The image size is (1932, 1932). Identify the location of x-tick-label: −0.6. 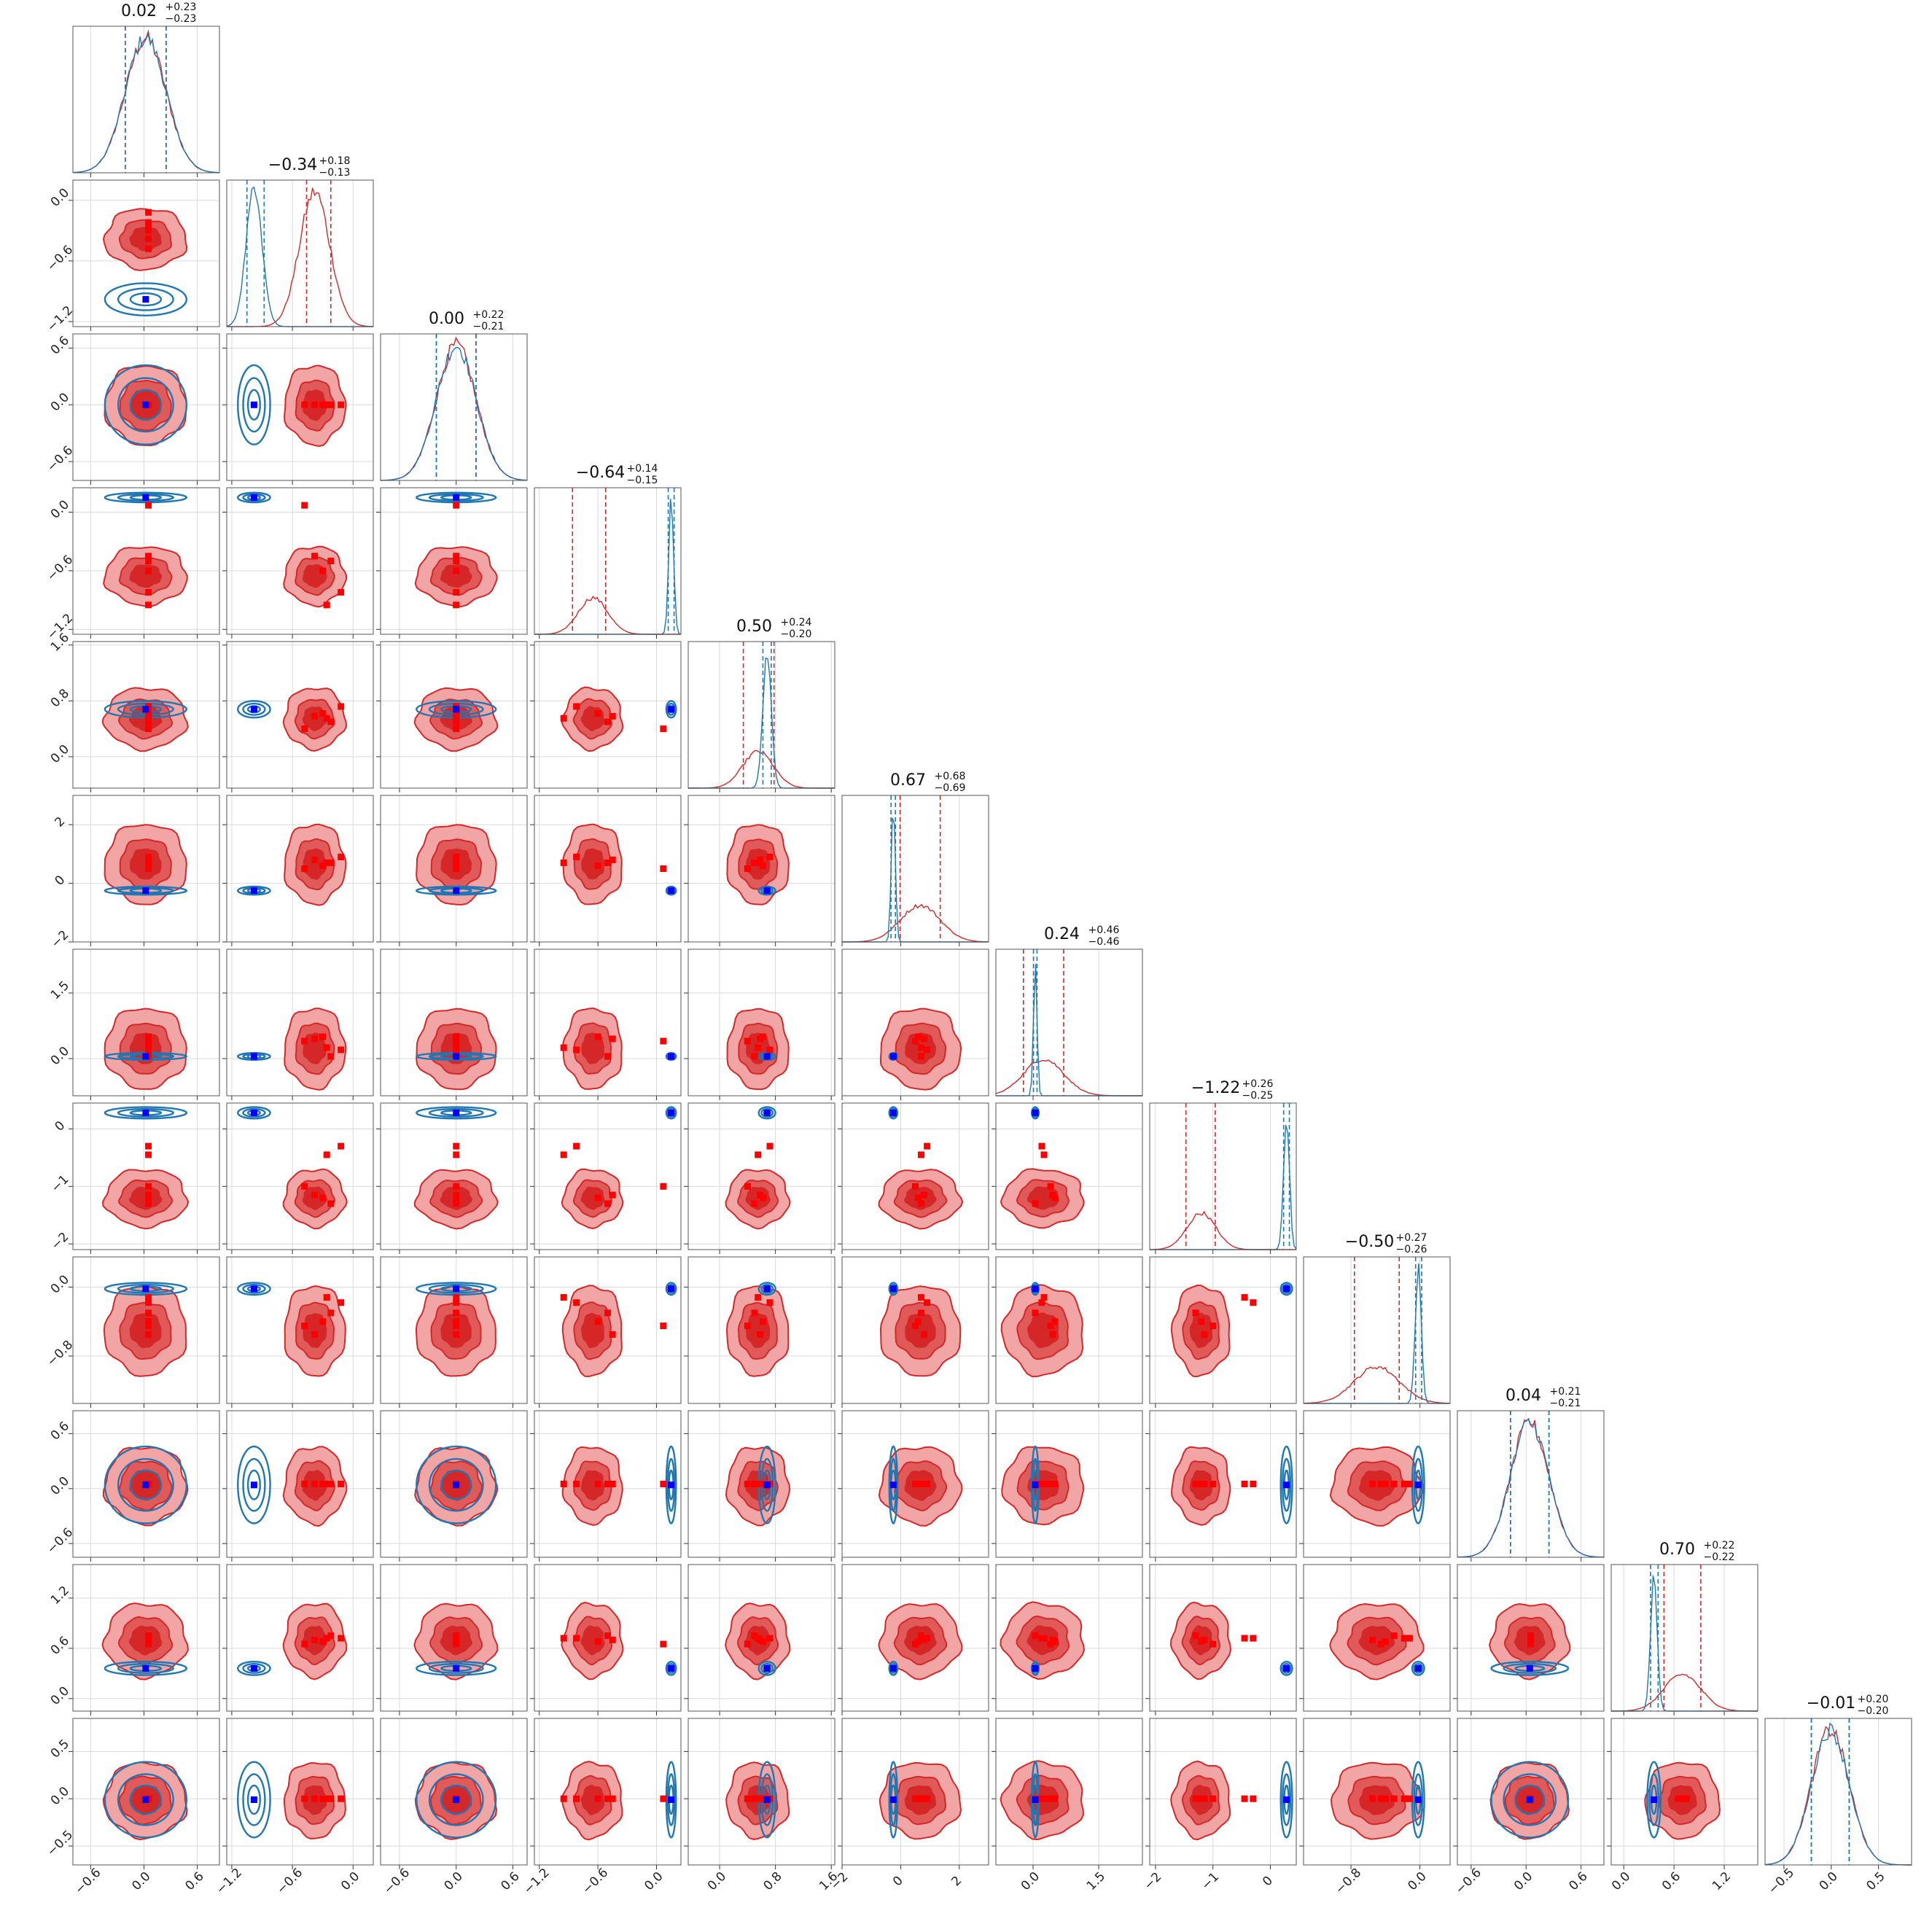
(397, 1881).